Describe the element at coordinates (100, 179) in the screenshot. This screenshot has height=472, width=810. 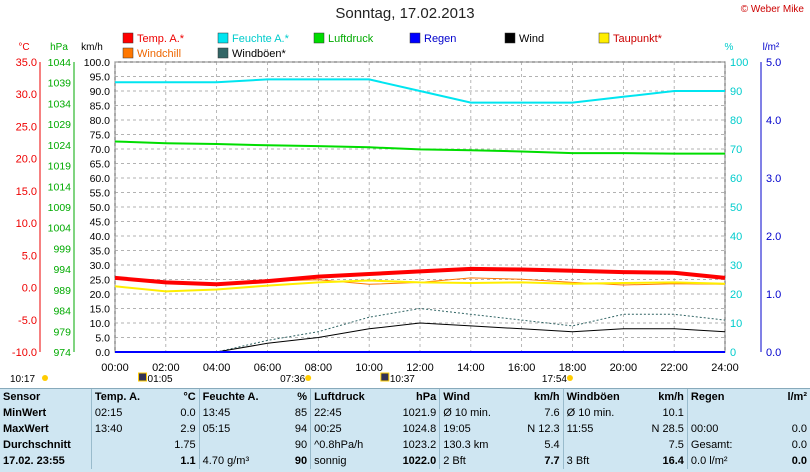
I see `tick-wind: 60.0` at that location.